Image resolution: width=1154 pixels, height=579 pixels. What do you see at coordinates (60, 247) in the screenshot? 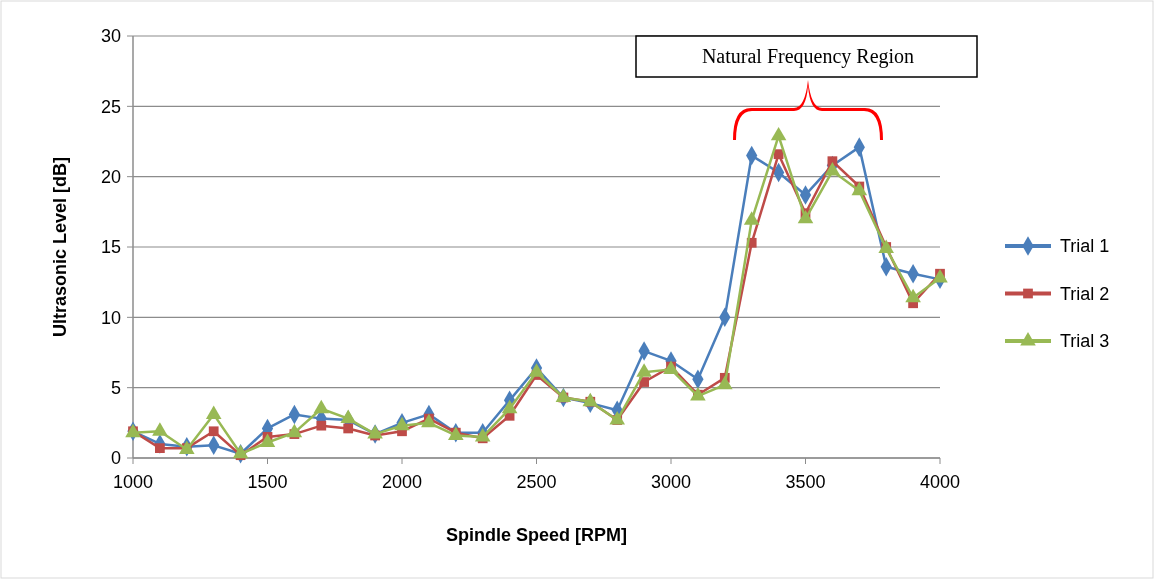
I see `y-axis-title: Ultrasonic Level [dB]` at bounding box center [60, 247].